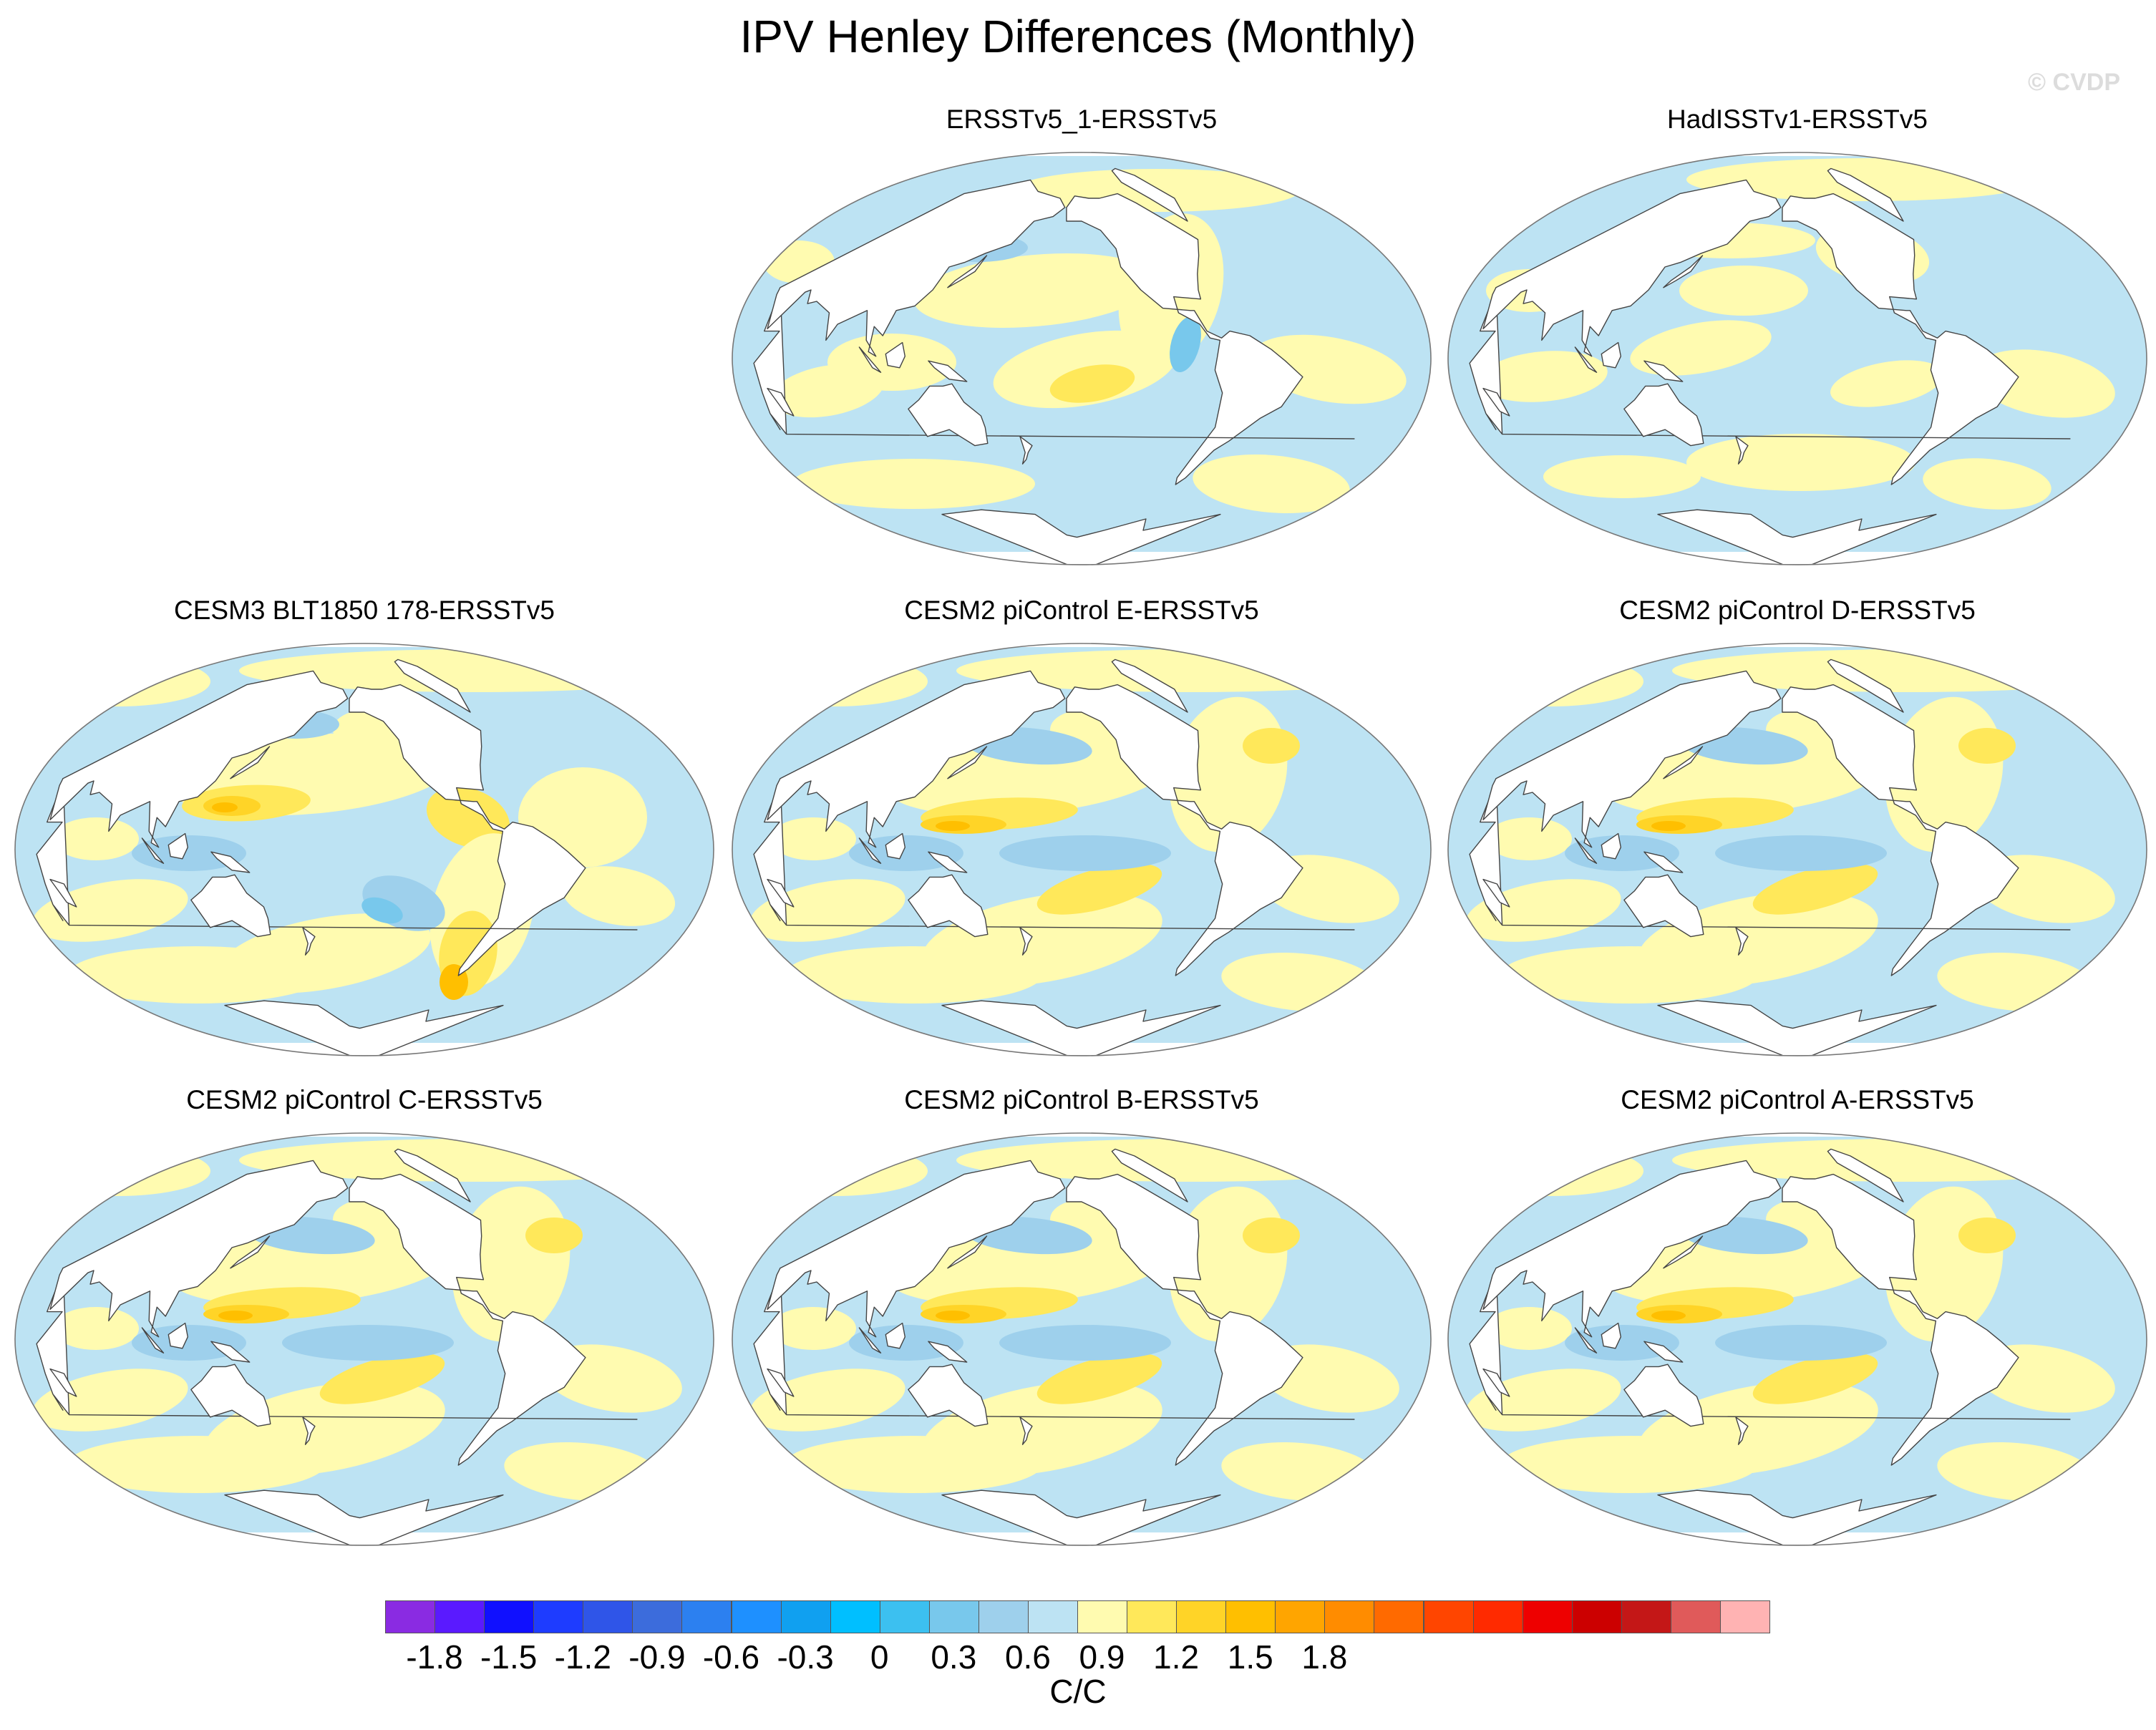  I want to click on map-panel-7: CESM2 piControl B-ERSSTv5, so click(1081, 1317).